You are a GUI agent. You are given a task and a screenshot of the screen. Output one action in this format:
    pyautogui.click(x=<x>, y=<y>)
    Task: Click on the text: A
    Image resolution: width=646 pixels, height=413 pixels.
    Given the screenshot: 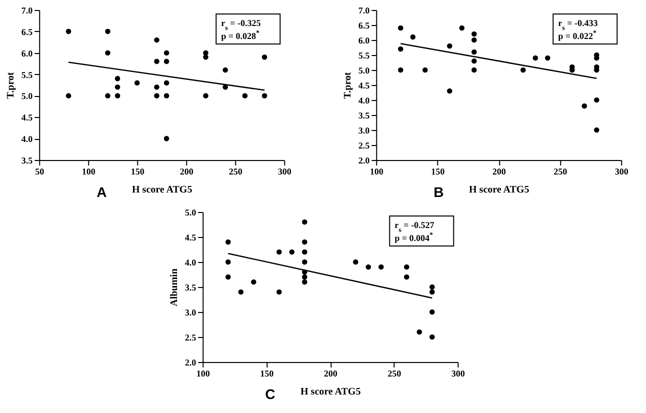 What is the action you would take?
    pyautogui.click(x=101, y=192)
    